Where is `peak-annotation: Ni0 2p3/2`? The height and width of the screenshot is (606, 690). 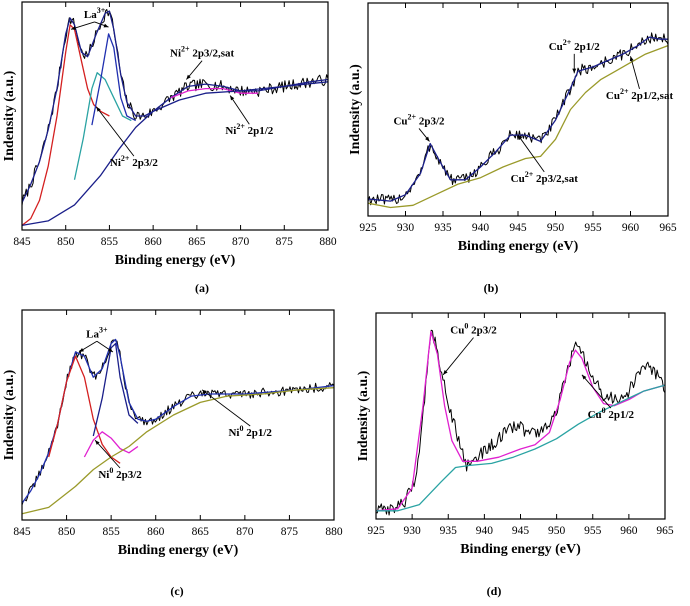 peak-annotation: Ni0 2p3/2 is located at coordinates (120, 473).